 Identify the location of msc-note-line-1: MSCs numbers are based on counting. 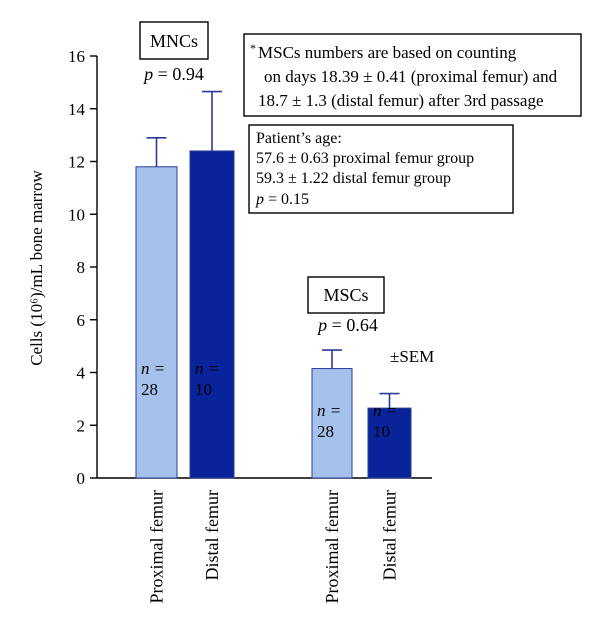
(387, 52).